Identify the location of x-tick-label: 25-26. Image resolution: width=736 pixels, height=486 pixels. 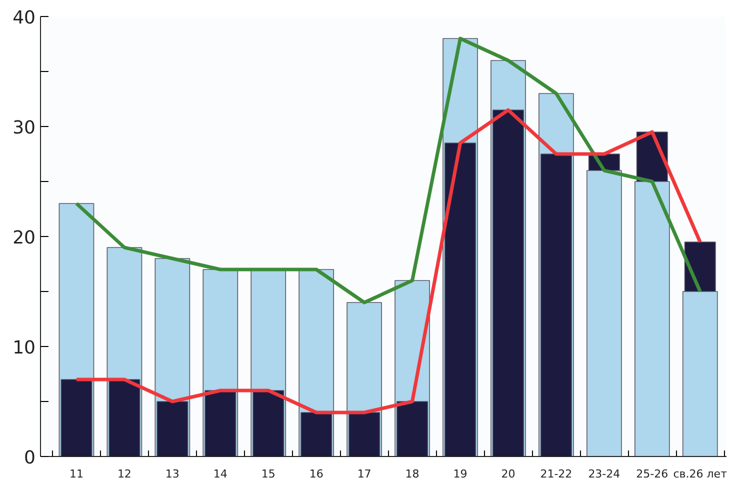
(652, 474).